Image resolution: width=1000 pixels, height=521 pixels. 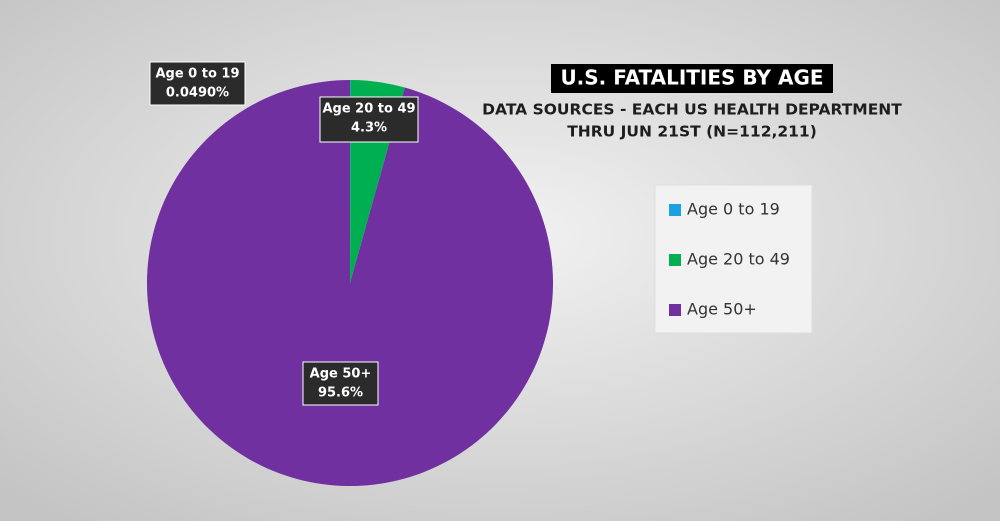 What do you see at coordinates (722, 309) in the screenshot?
I see `legend-label: Age 50+` at bounding box center [722, 309].